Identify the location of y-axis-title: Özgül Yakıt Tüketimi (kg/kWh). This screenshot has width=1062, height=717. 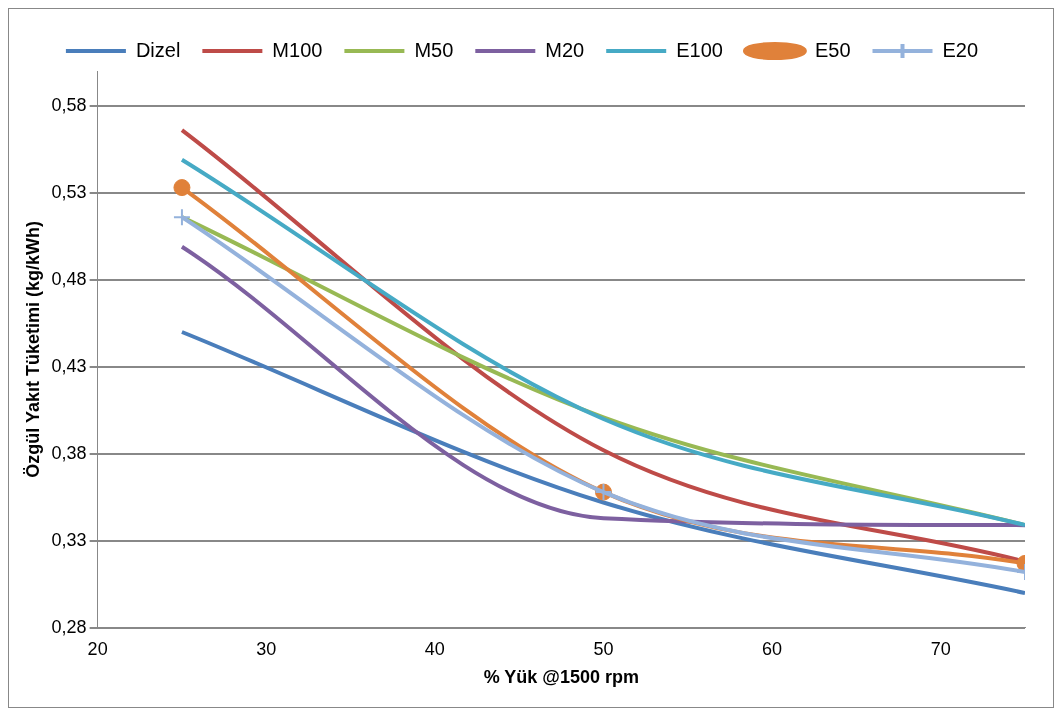
(32, 349).